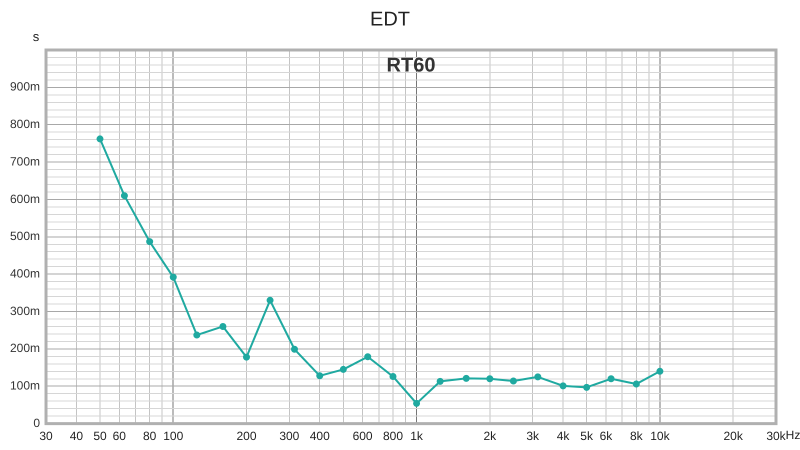 This screenshot has width=800, height=450. Describe the element at coordinates (25, 385) in the screenshot. I see `y-tick-label: 100m` at that location.